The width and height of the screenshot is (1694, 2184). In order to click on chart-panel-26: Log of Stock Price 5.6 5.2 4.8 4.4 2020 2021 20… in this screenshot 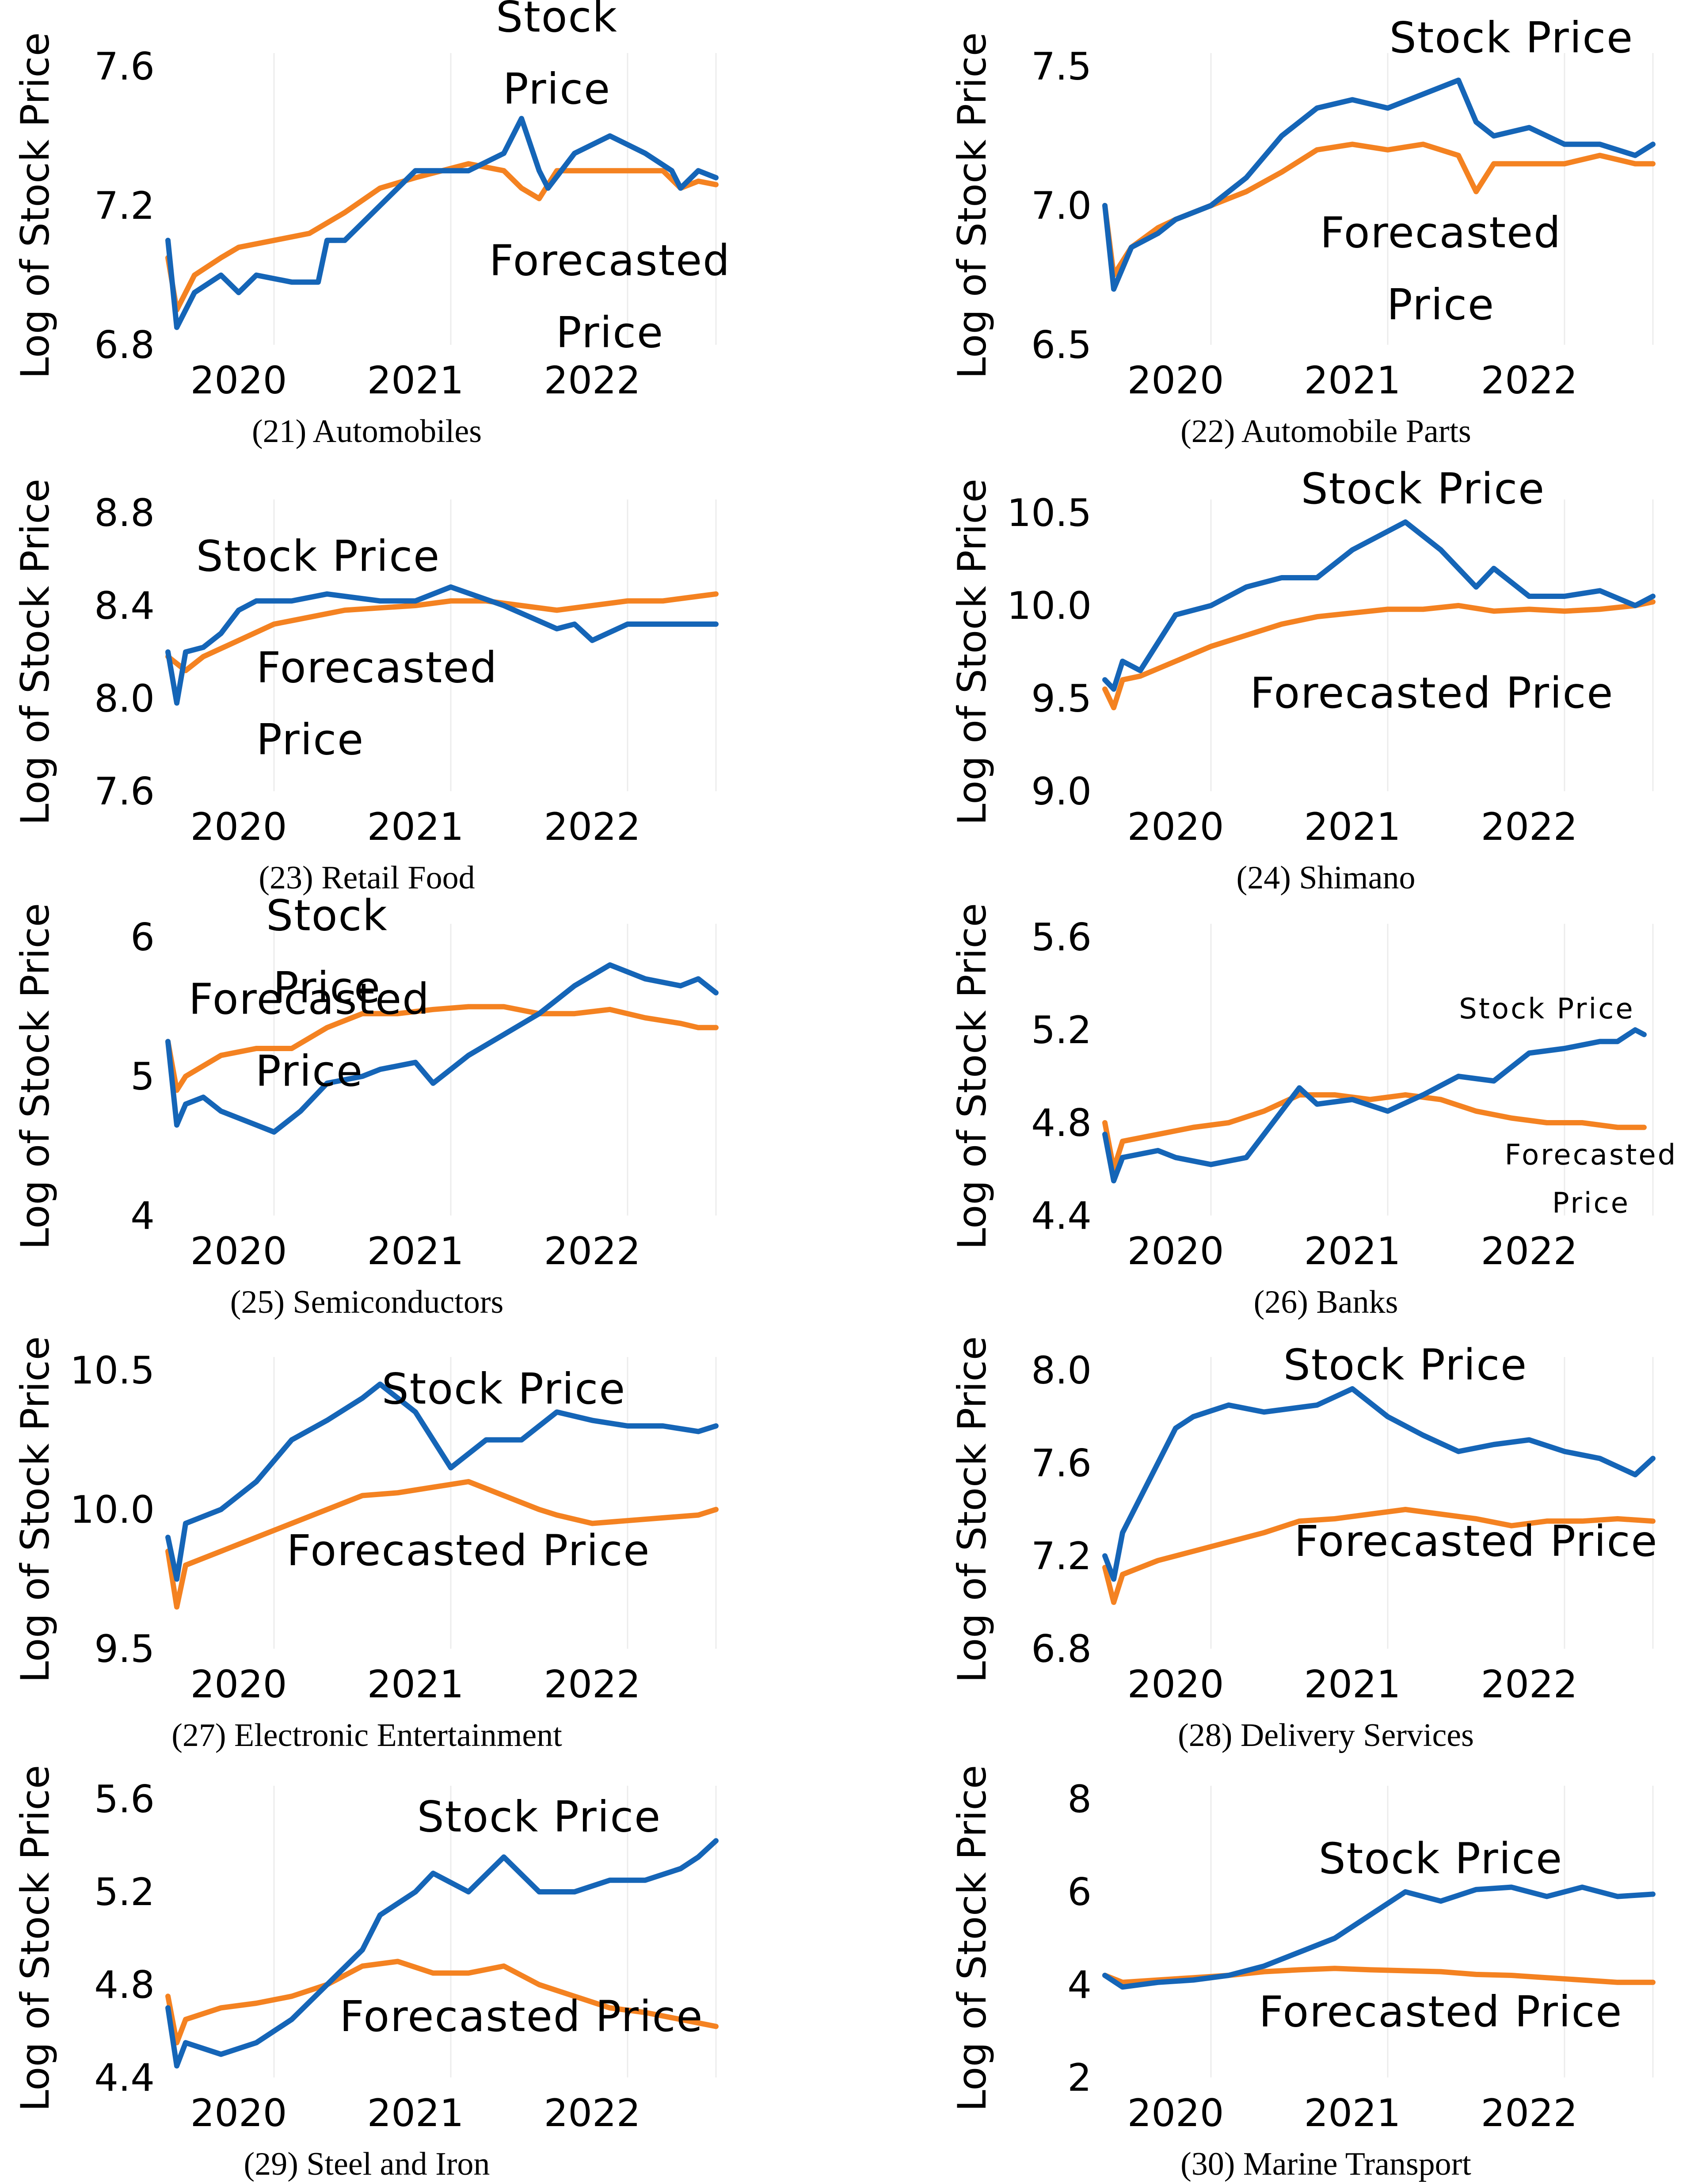, I will do `click(1312, 1111)`.